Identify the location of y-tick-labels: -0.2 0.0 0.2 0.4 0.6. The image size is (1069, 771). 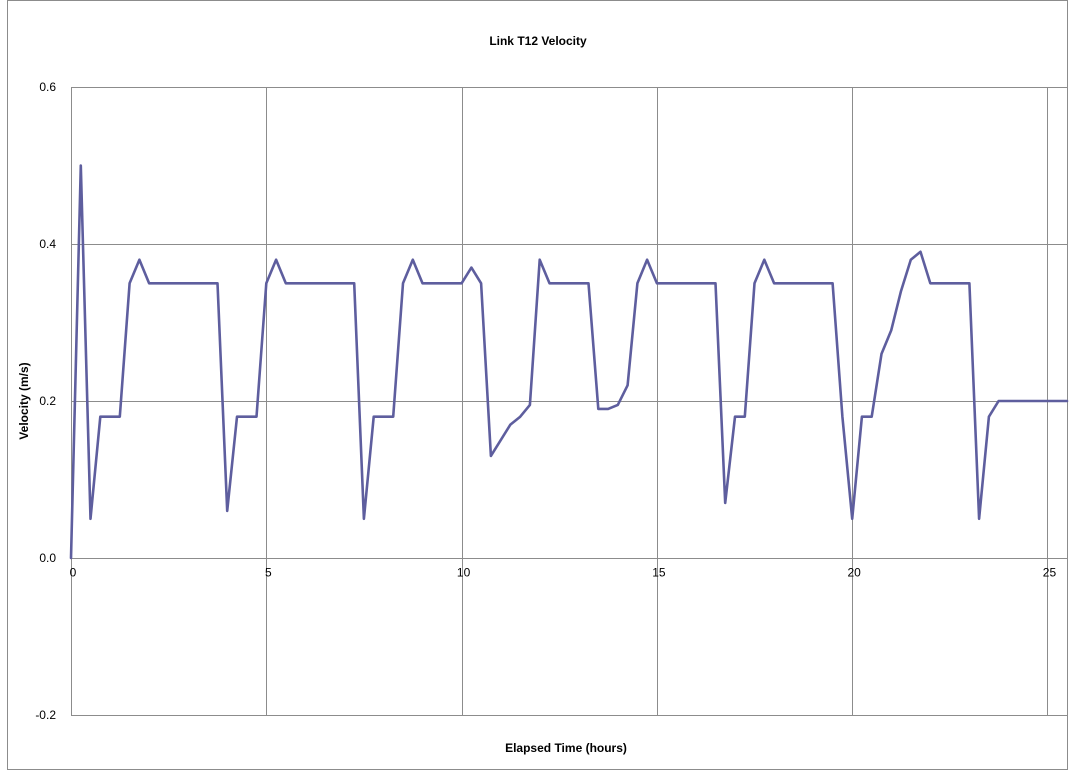
(45, 401).